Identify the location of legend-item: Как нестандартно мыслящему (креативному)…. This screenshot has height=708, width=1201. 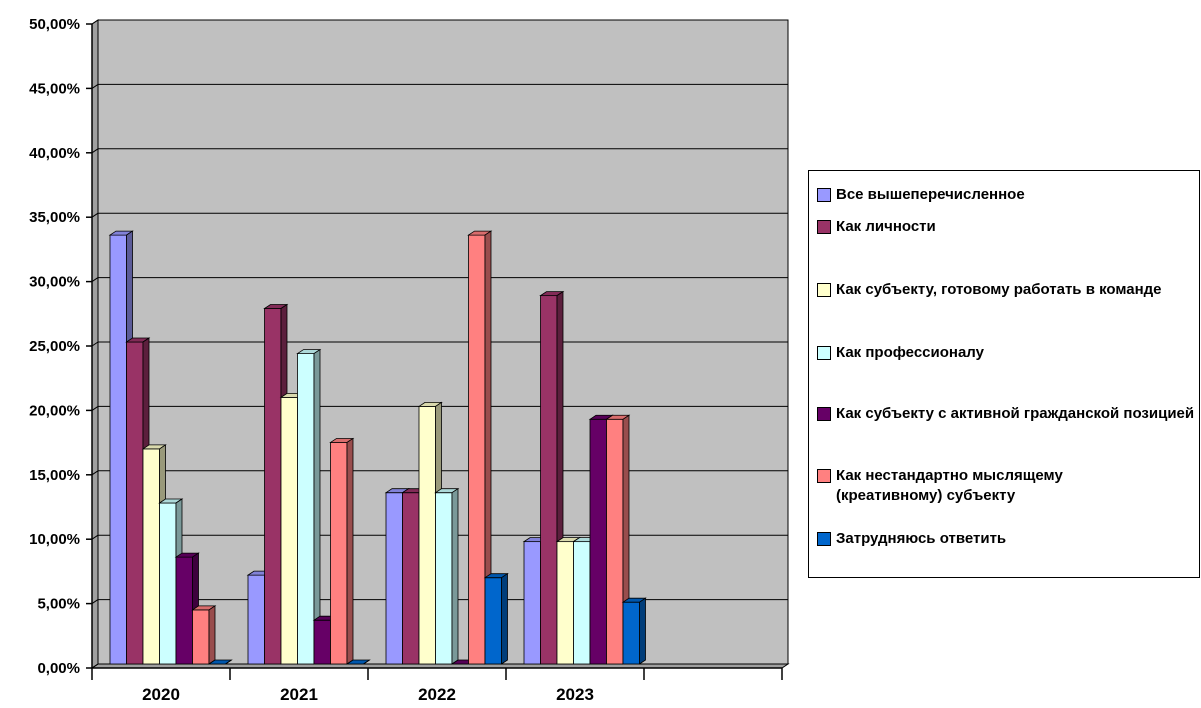
(967, 486).